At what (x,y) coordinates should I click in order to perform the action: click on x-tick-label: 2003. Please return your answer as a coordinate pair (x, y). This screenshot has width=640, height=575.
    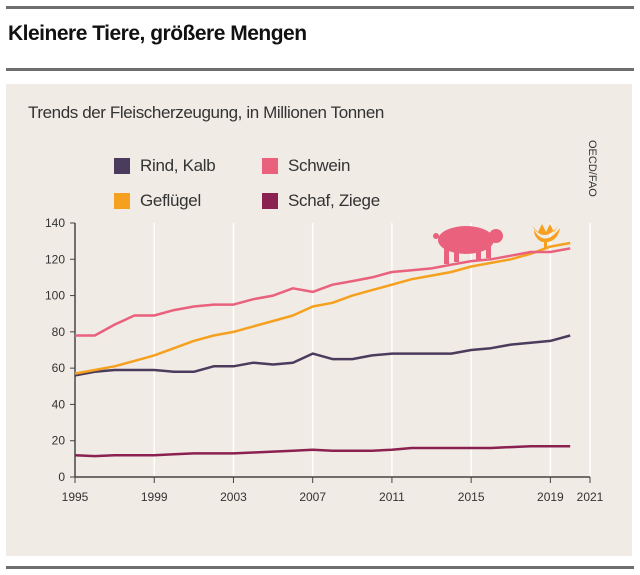
    Looking at the image, I should click on (233, 497).